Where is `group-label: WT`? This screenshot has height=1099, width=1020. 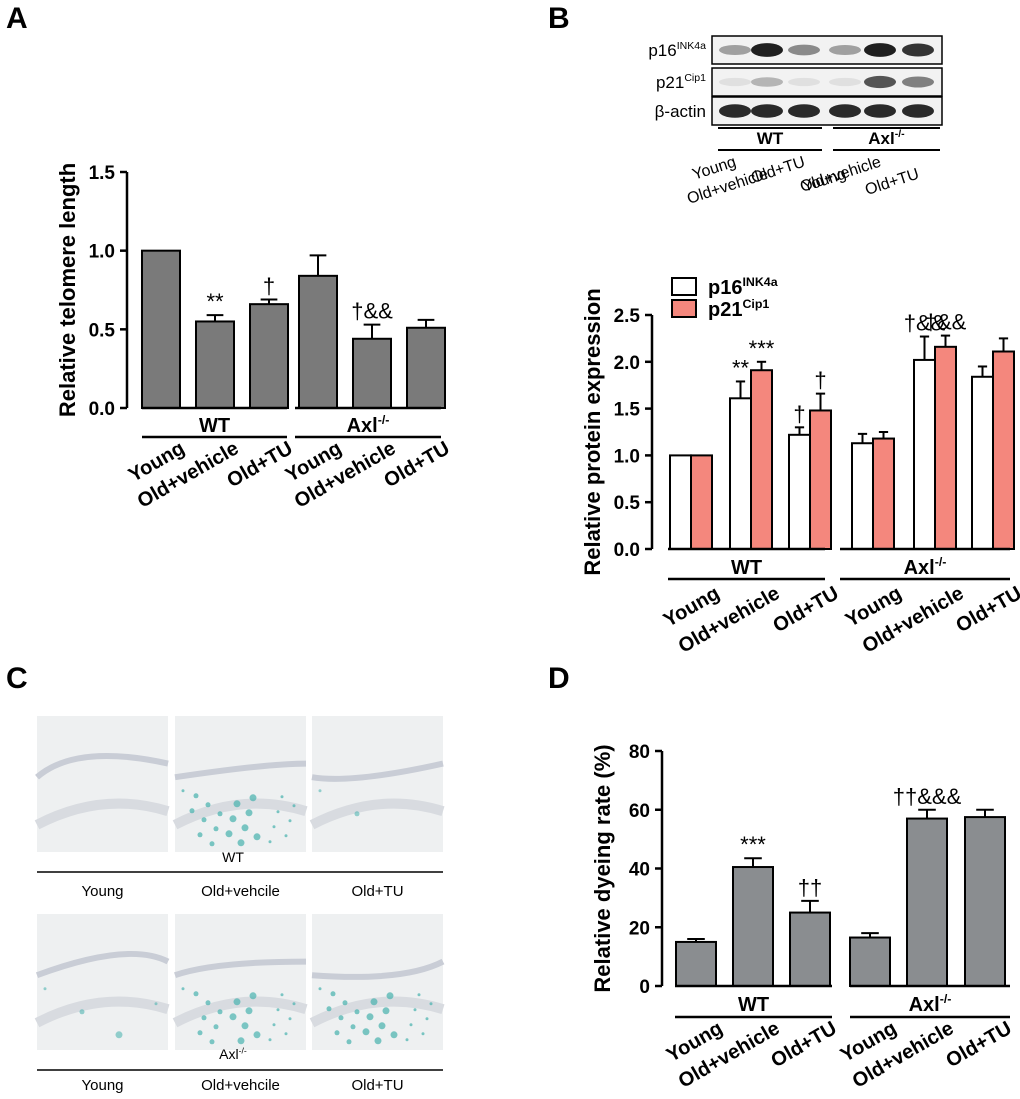
group-label: WT is located at coordinates (746, 568).